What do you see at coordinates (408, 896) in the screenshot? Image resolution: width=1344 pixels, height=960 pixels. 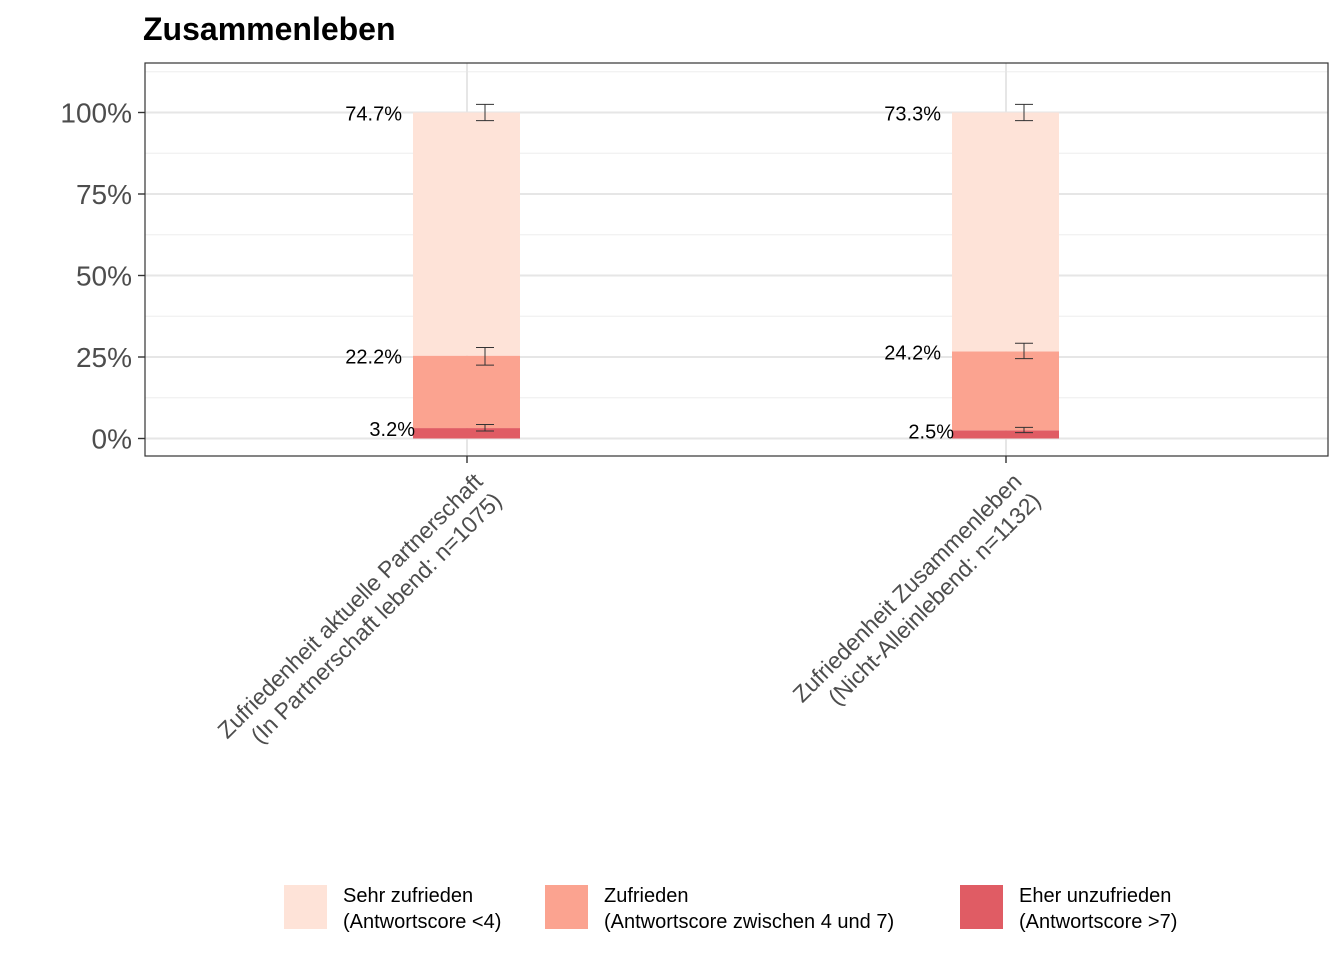 I see `legend-label: Sehr zufrieden` at bounding box center [408, 896].